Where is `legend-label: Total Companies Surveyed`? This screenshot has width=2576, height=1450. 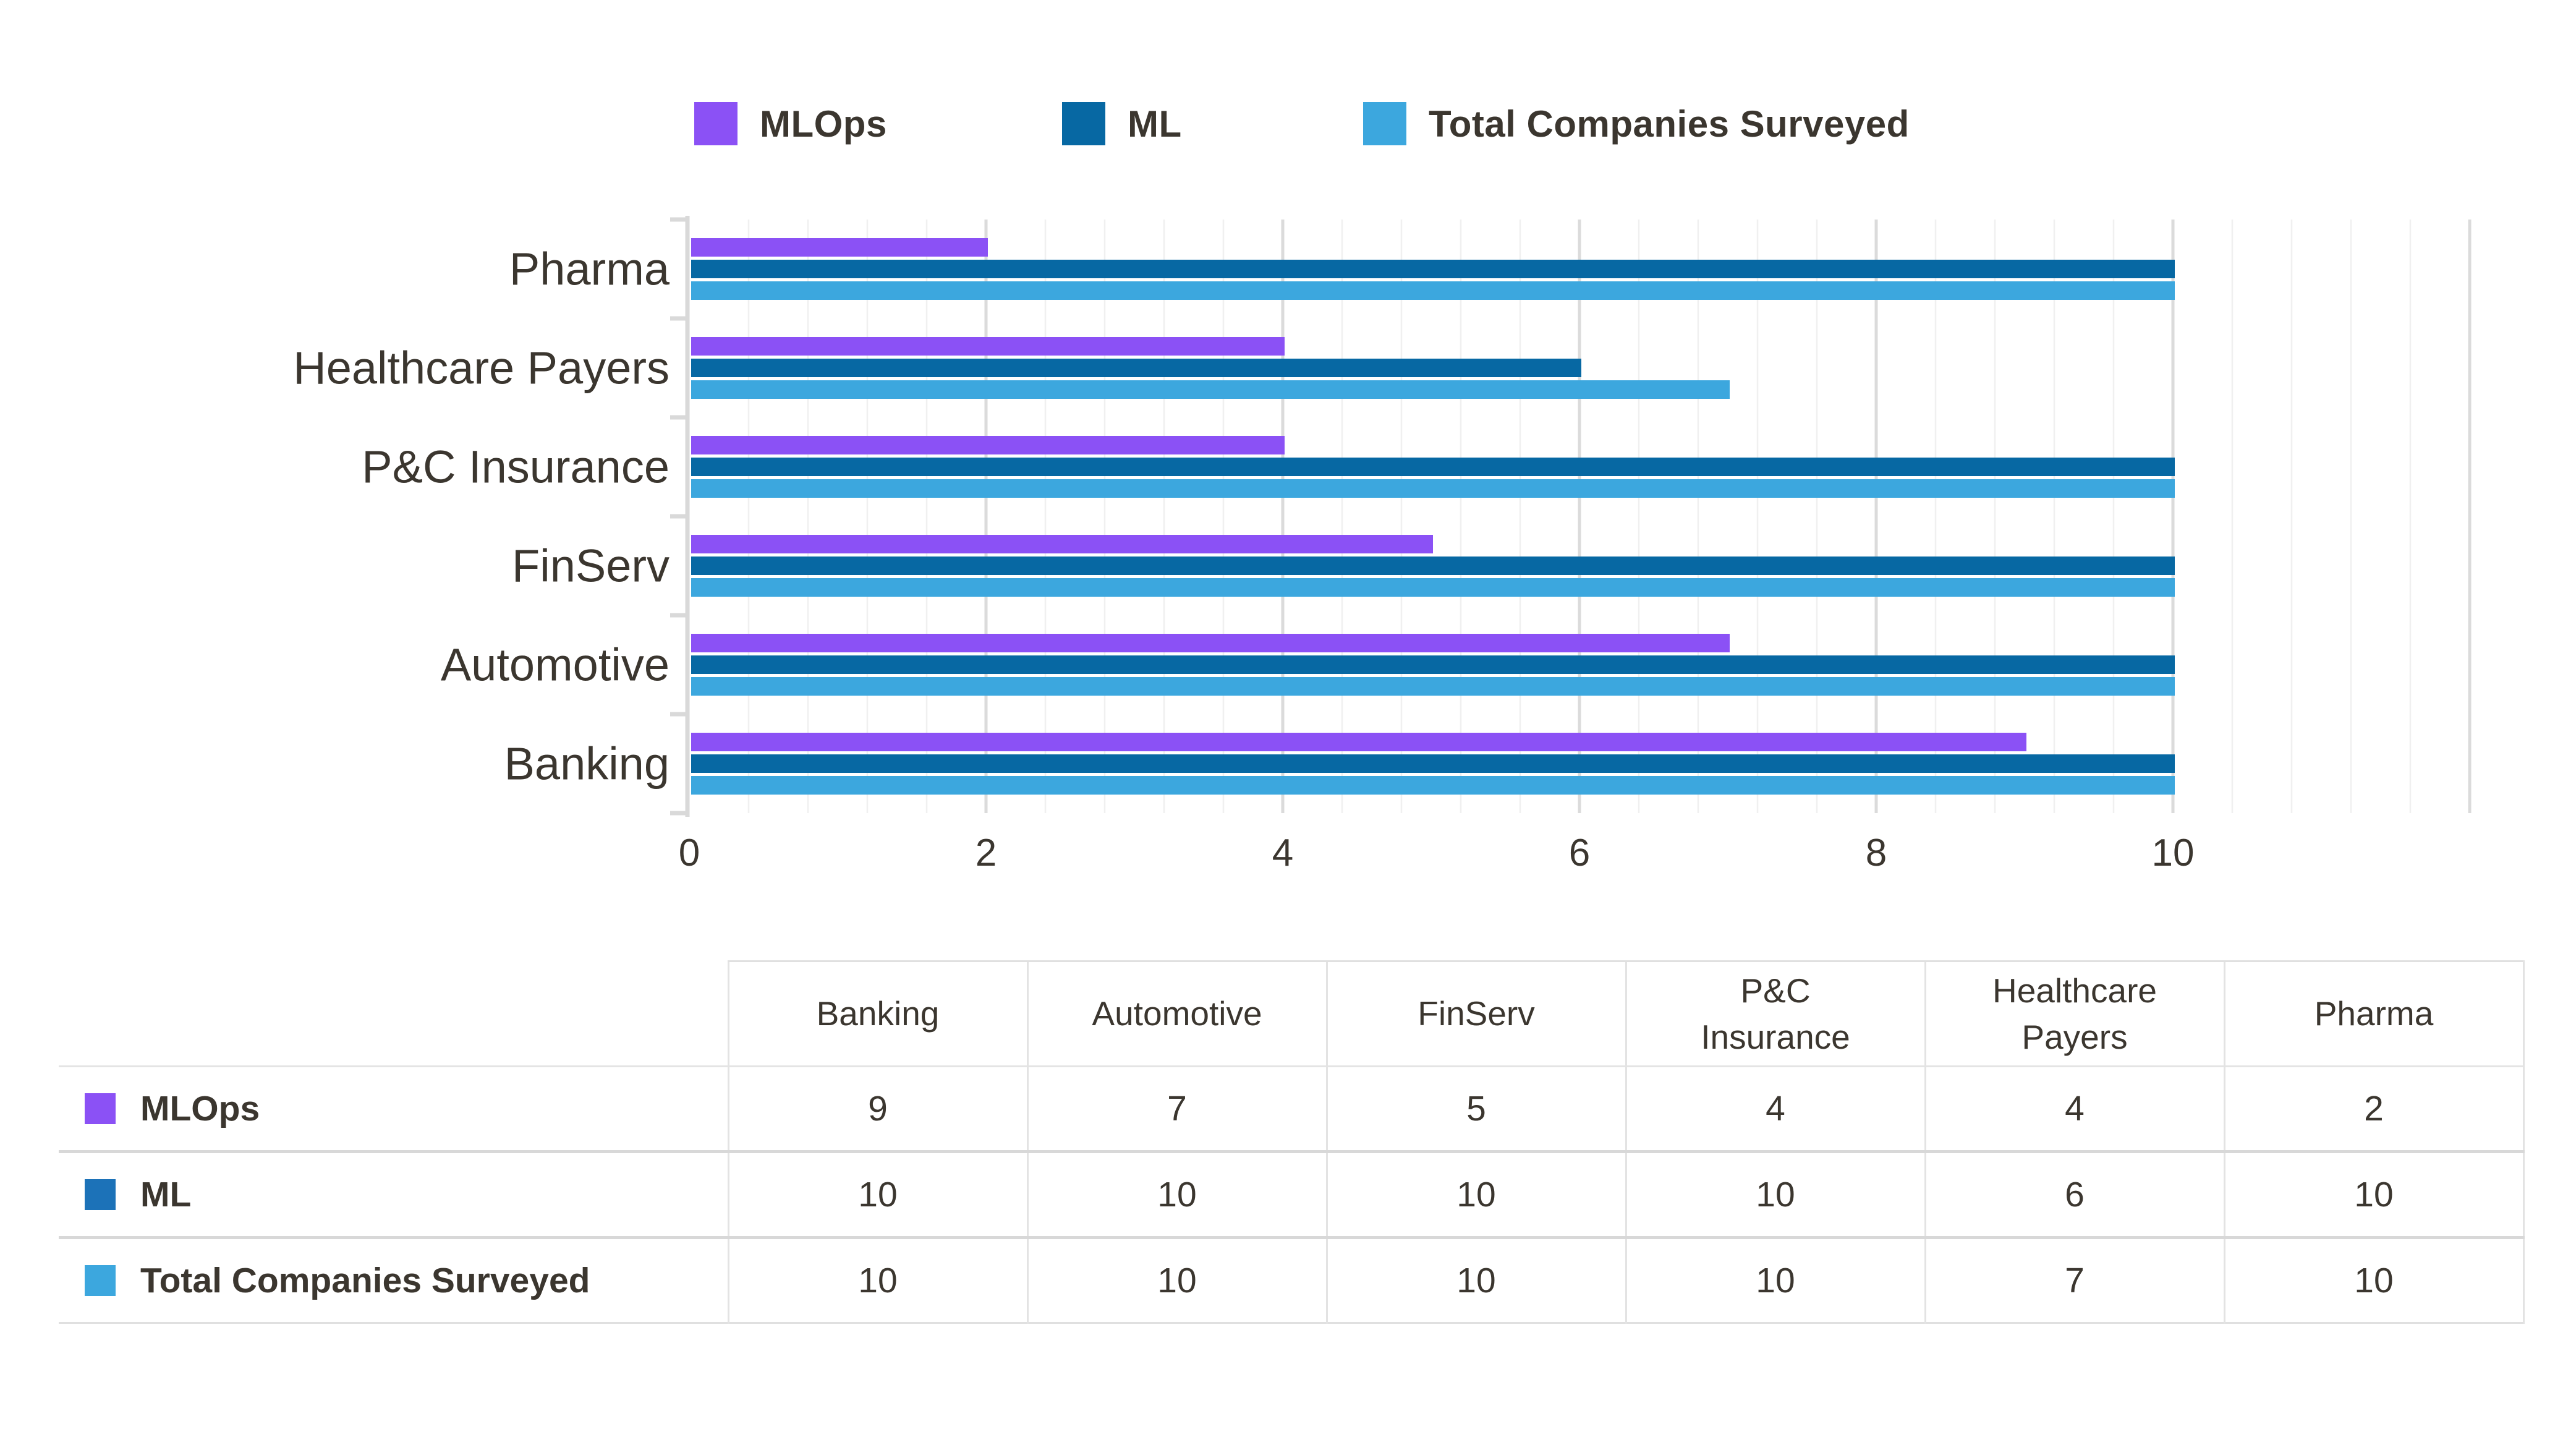
legend-label: Total Companies Surveyed is located at coordinates (1669, 124).